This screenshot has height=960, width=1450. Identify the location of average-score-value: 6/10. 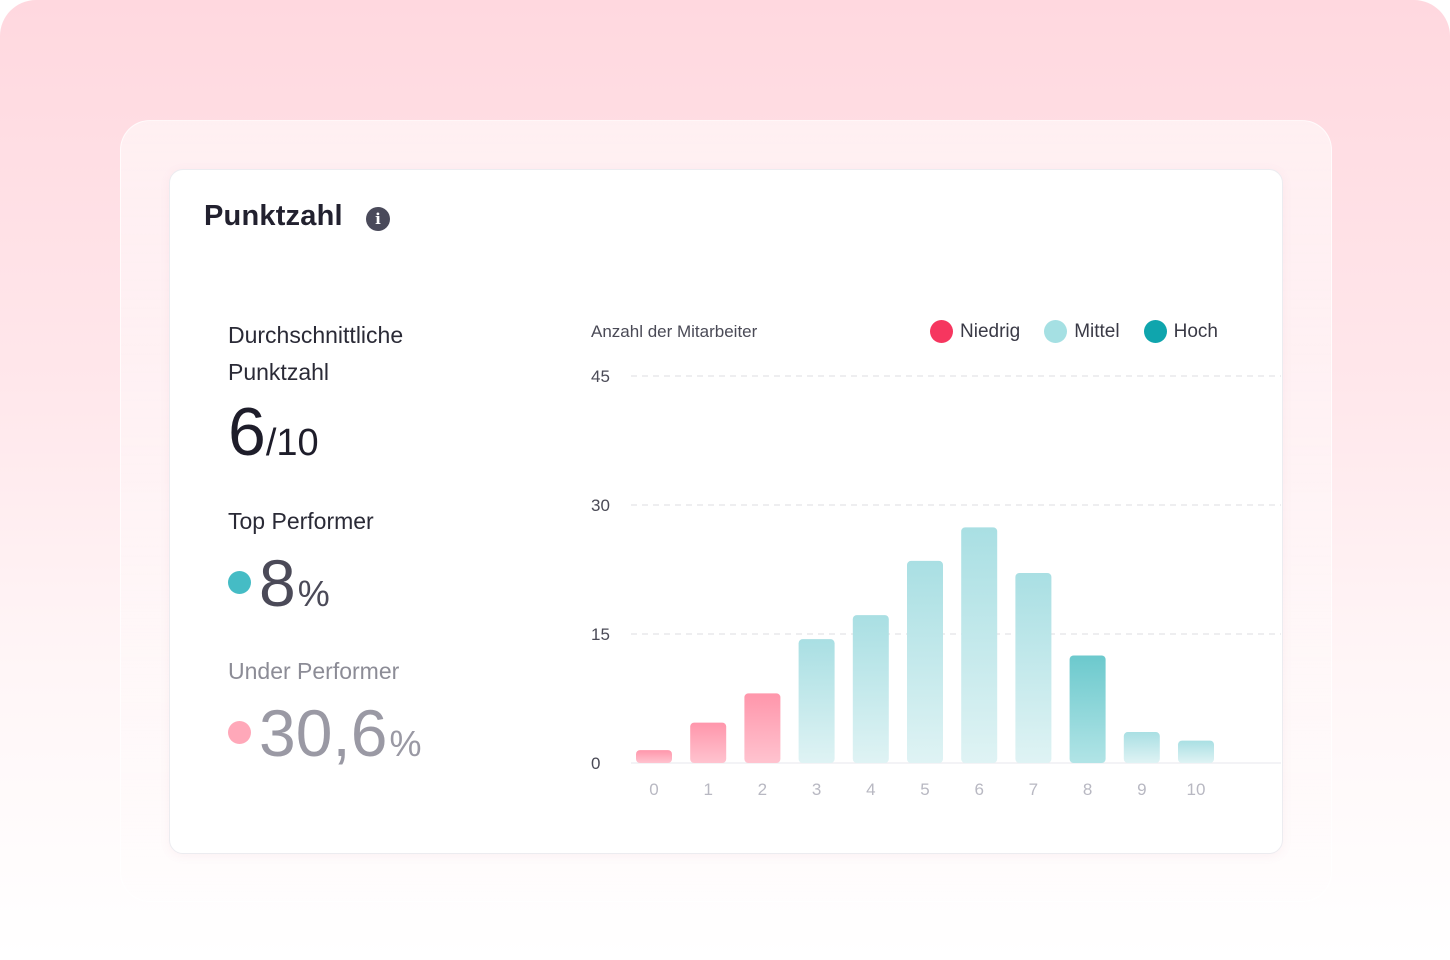
(273, 437).